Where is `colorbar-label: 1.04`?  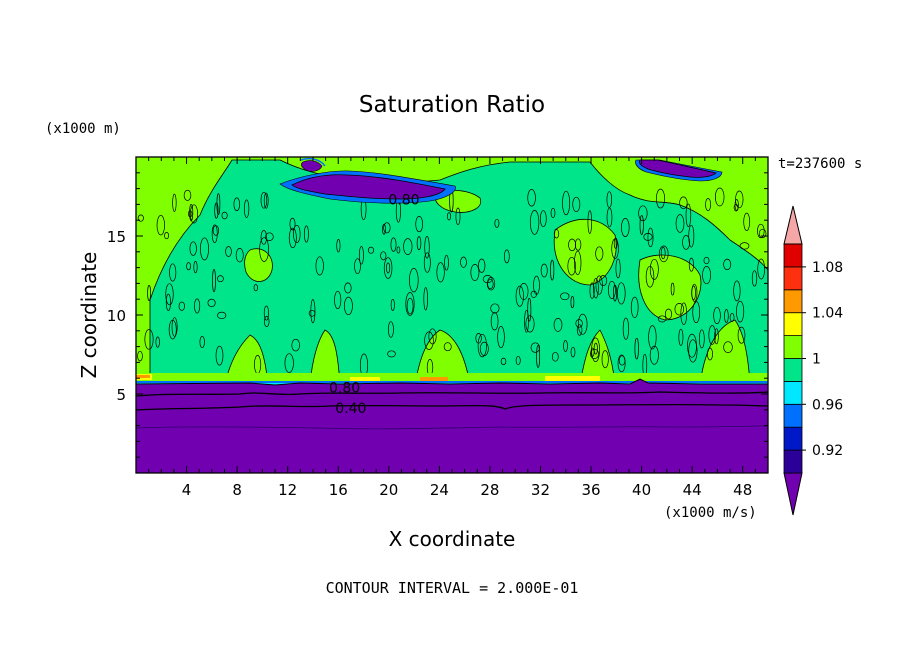 colorbar-label: 1.04 is located at coordinates (827, 314).